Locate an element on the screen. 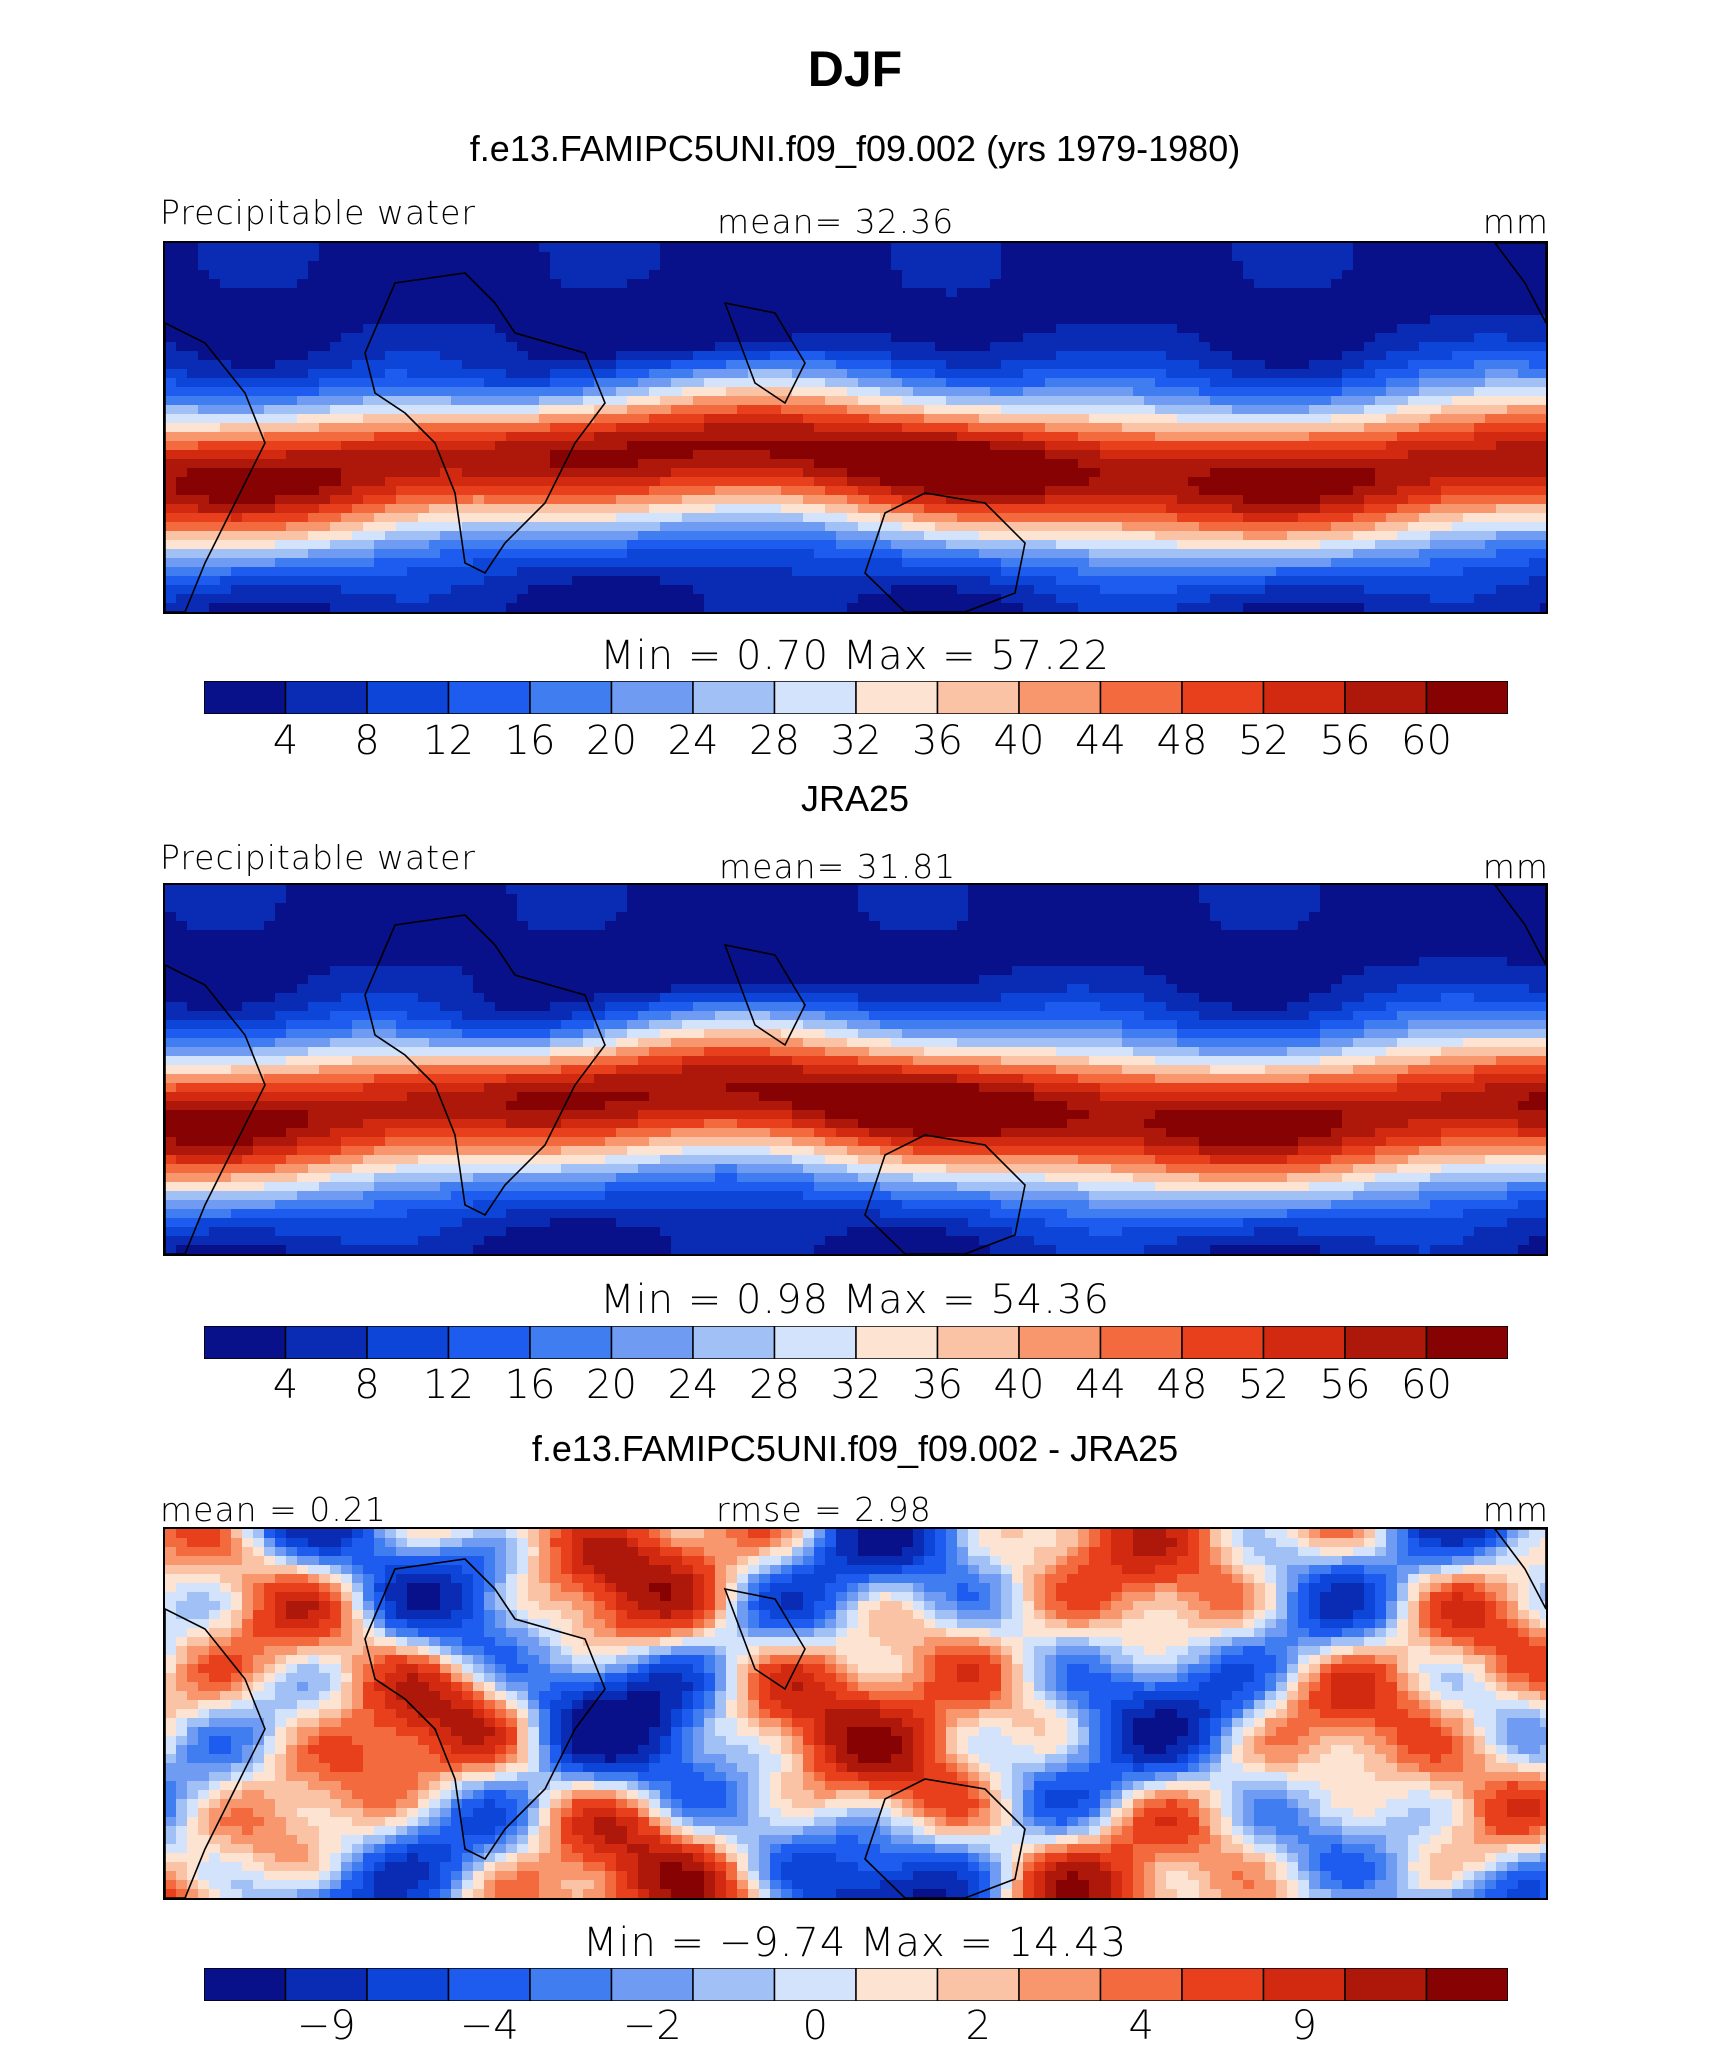  colorbar-tick-label: −9 is located at coordinates (326, 2026).